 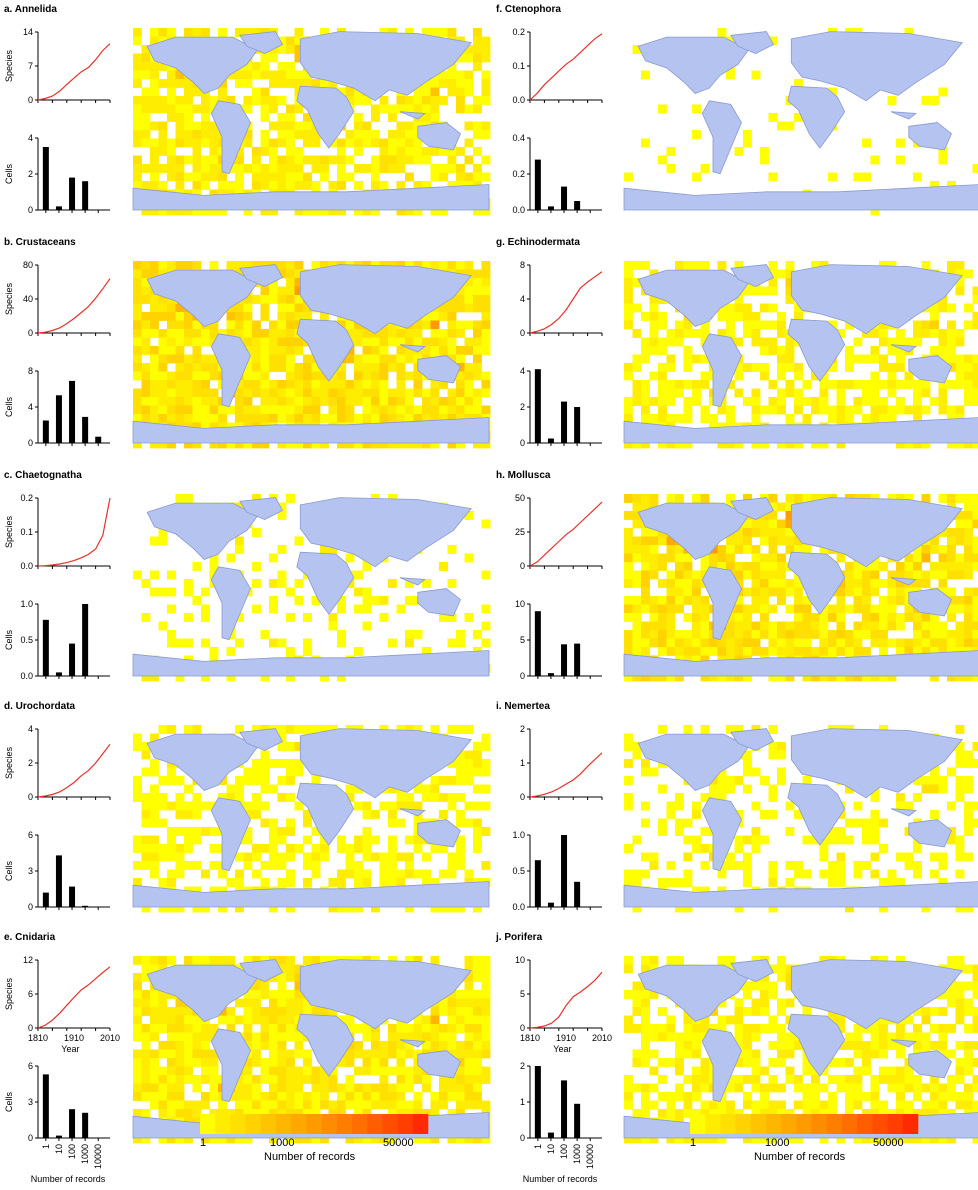 I want to click on i-line-ytick-label-2: 2, so click(x=522, y=729).